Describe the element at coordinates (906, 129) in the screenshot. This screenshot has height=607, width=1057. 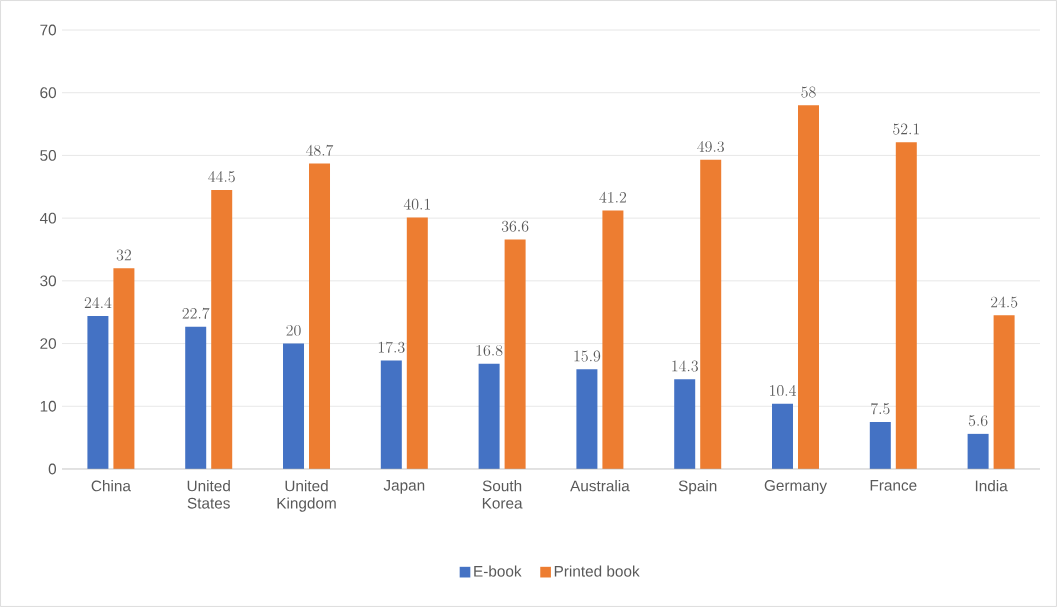
I see `data-label: 52. 1` at that location.